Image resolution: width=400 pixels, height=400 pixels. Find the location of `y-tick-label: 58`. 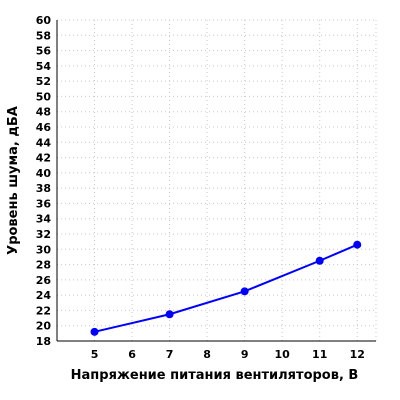

y-tick-label: 58 is located at coordinates (43, 35).